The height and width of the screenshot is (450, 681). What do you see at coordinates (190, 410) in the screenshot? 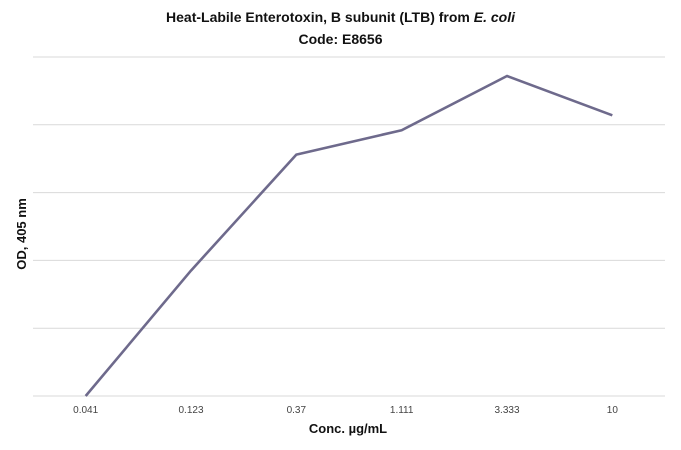
I see `x-tick-label: 0.123` at bounding box center [190, 410].